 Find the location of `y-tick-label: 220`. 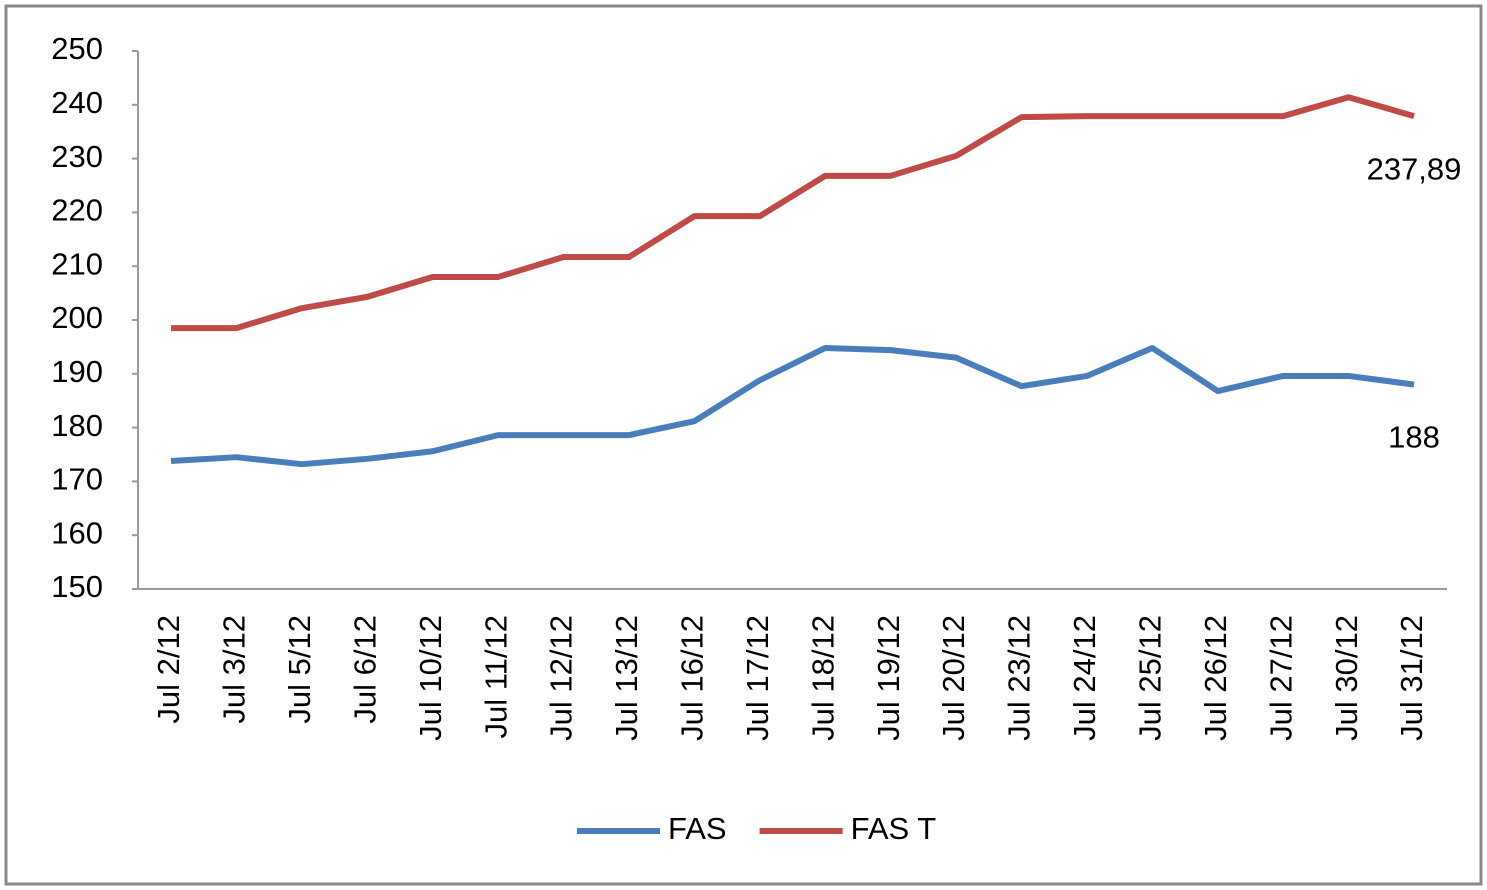

y-tick-label: 220 is located at coordinates (77, 210).